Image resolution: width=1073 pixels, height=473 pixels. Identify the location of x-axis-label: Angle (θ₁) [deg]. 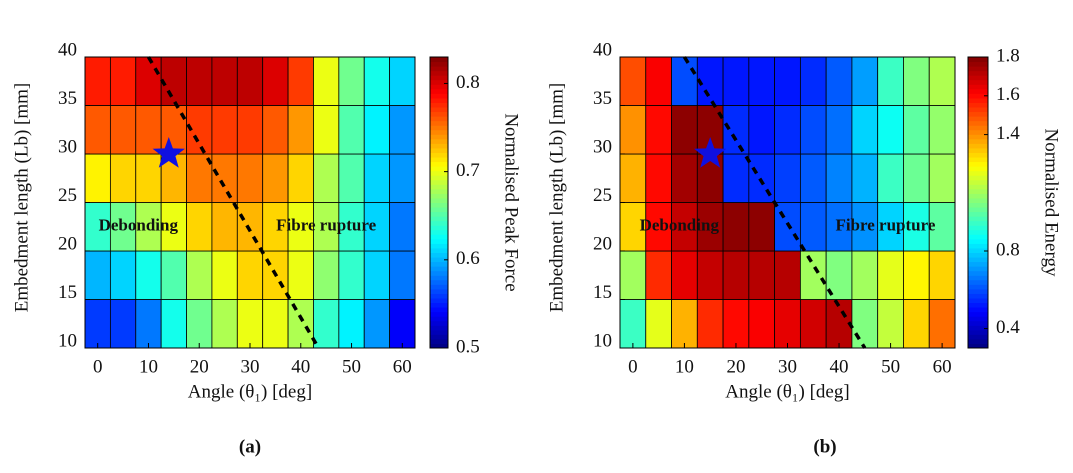
(787, 391).